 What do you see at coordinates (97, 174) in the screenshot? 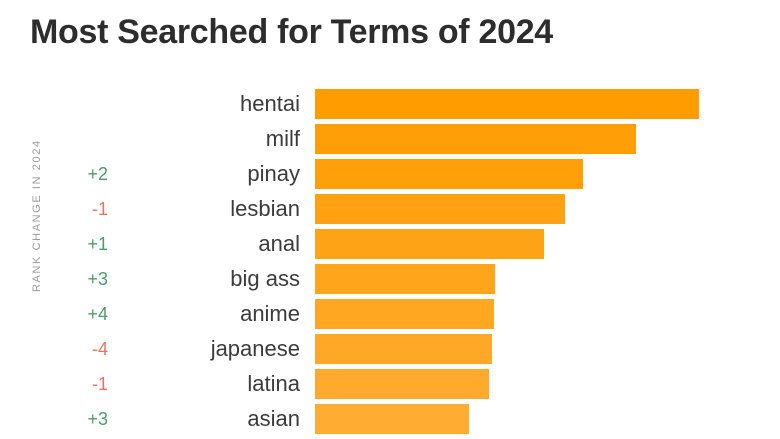
I see `rank-change-value: +2` at bounding box center [97, 174].